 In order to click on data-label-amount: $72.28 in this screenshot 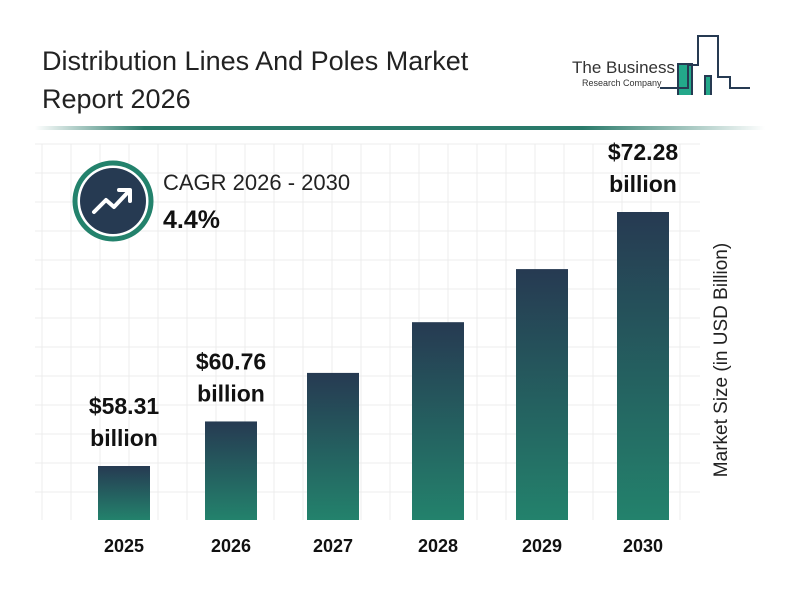, I will do `click(643, 152)`.